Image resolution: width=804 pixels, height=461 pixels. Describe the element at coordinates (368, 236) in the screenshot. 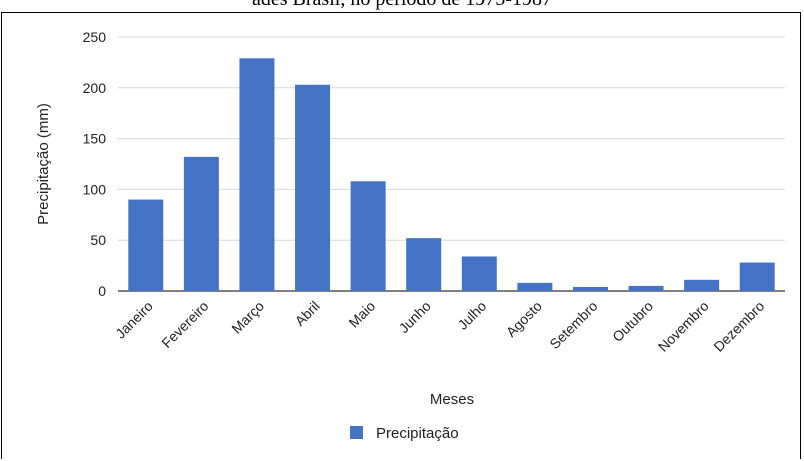

I see `bar-maio` at that location.